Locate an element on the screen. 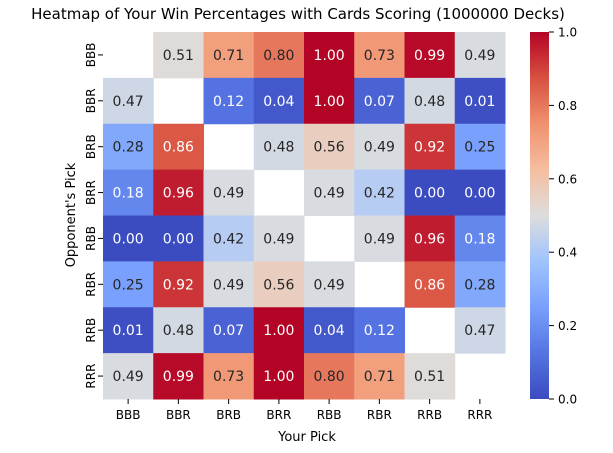 The height and width of the screenshot is (453, 613). cell-value-label: 0.56 is located at coordinates (329, 148).